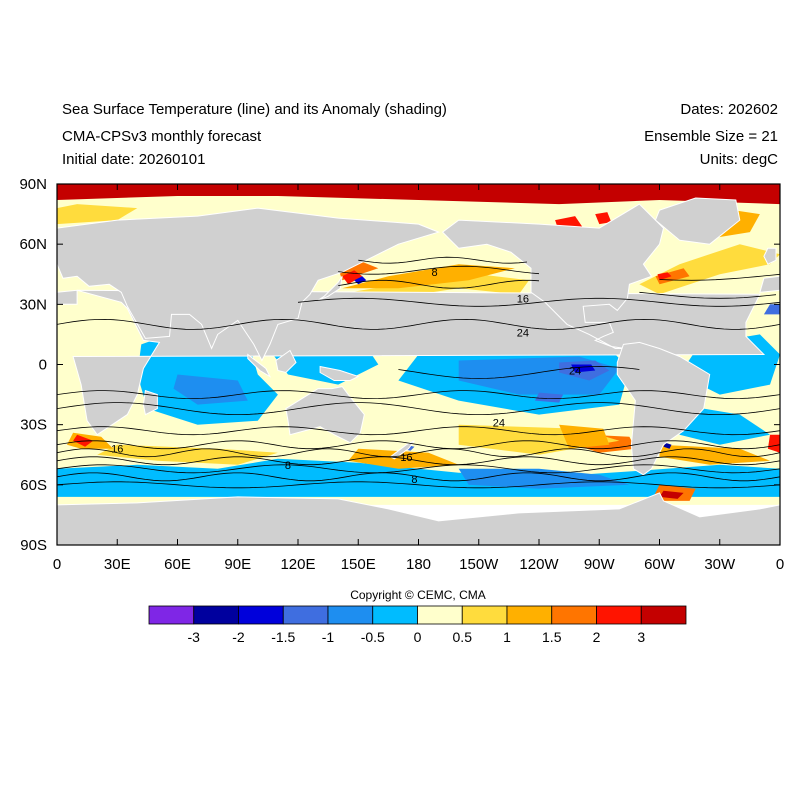  I want to click on colorbar-label: -1.5, so click(283, 637).